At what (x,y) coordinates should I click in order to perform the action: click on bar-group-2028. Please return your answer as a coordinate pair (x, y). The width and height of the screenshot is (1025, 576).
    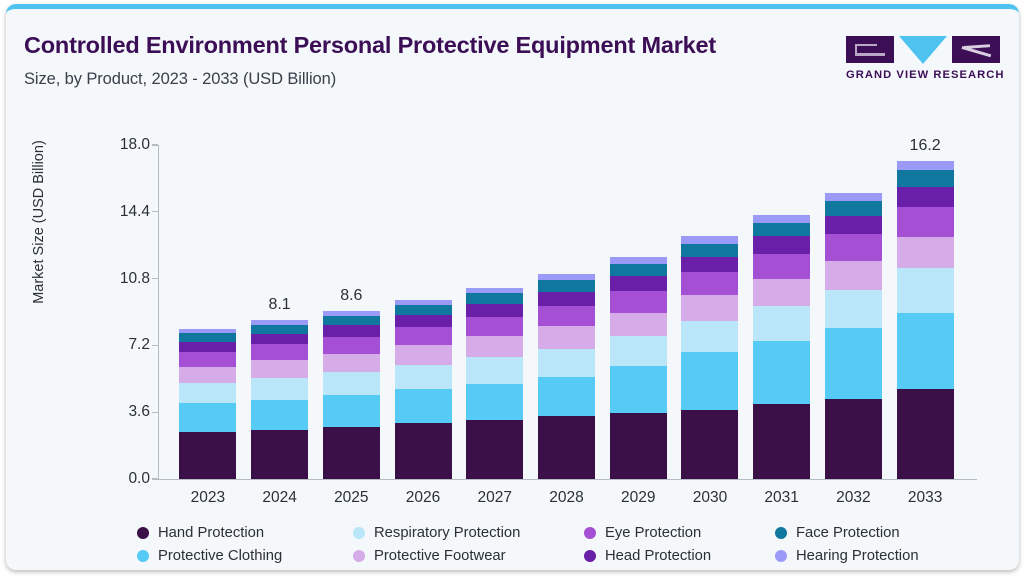
    Looking at the image, I should click on (566, 376).